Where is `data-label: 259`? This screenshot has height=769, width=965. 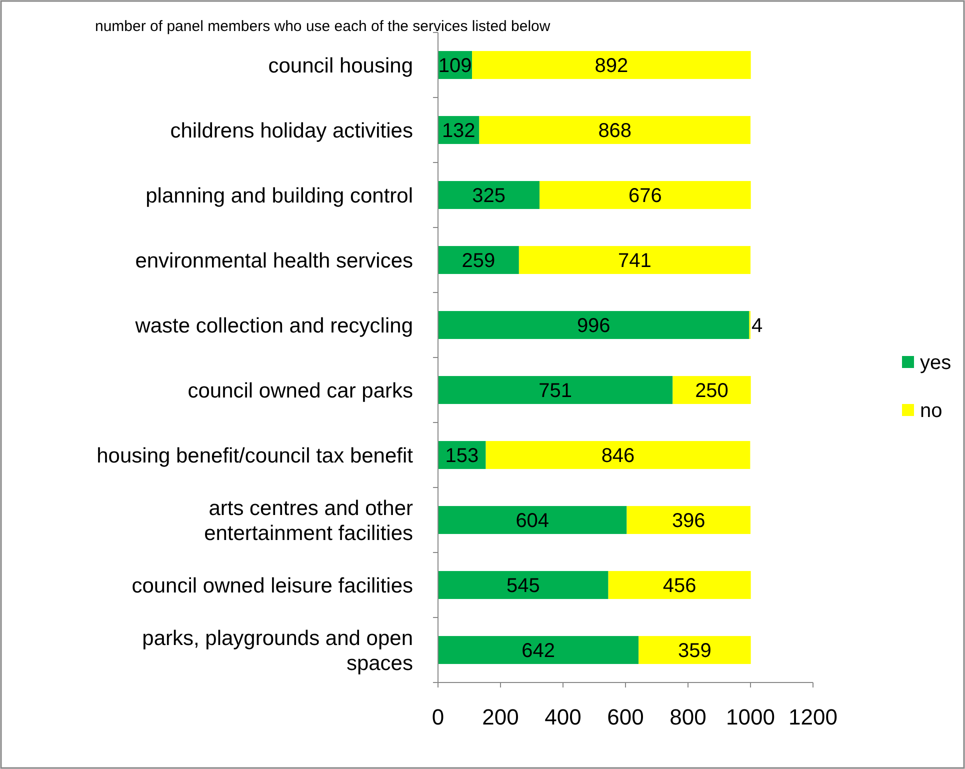 data-label: 259 is located at coordinates (479, 261).